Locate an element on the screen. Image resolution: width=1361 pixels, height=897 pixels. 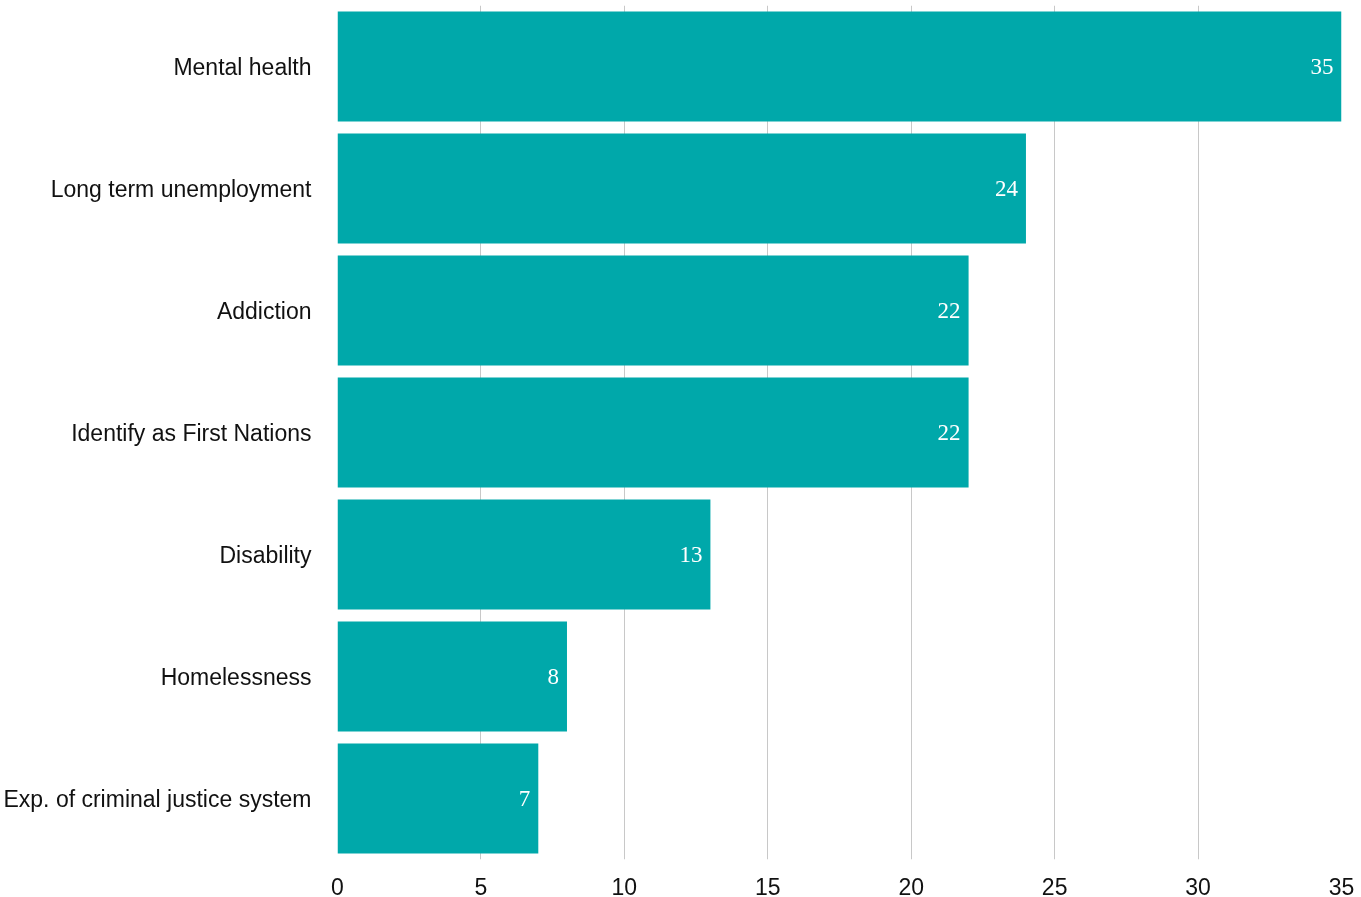
data-label: 7 is located at coordinates (524, 798).